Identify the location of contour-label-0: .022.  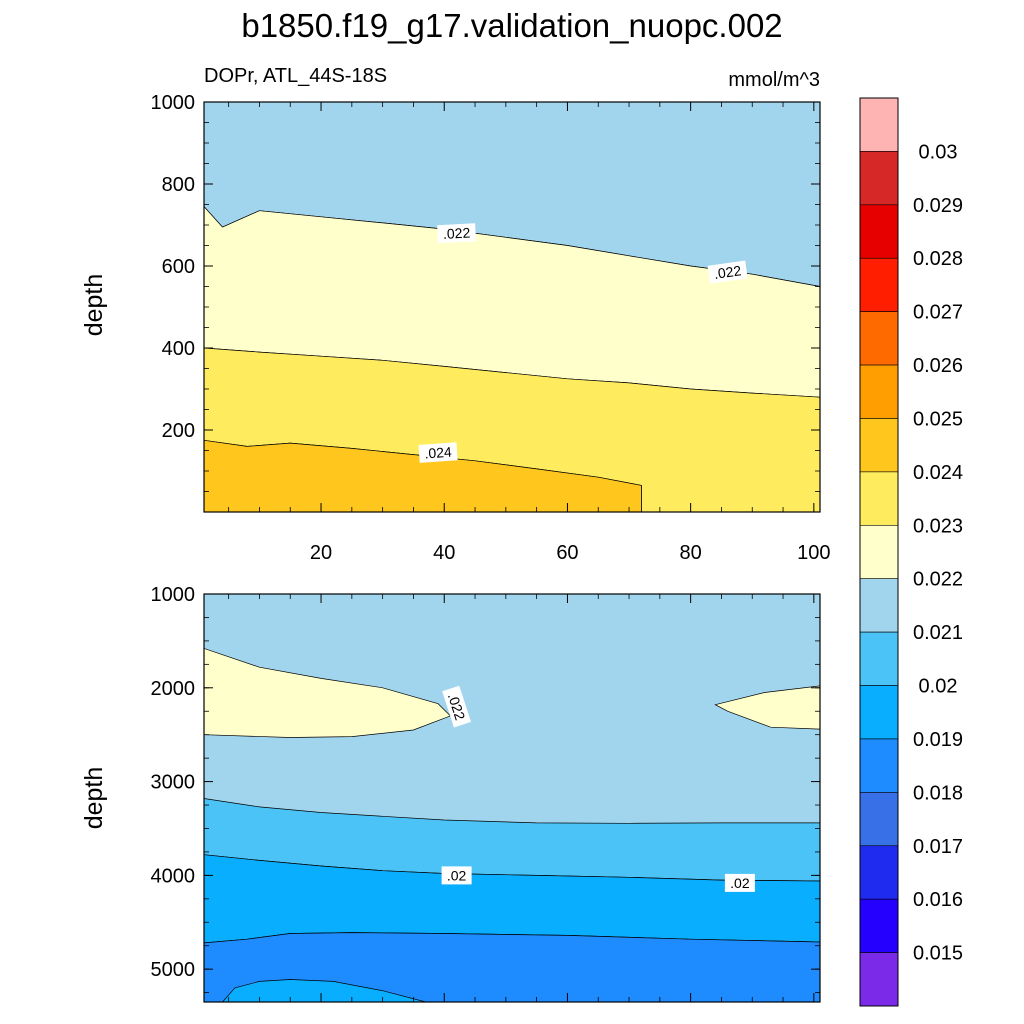
(457, 706).